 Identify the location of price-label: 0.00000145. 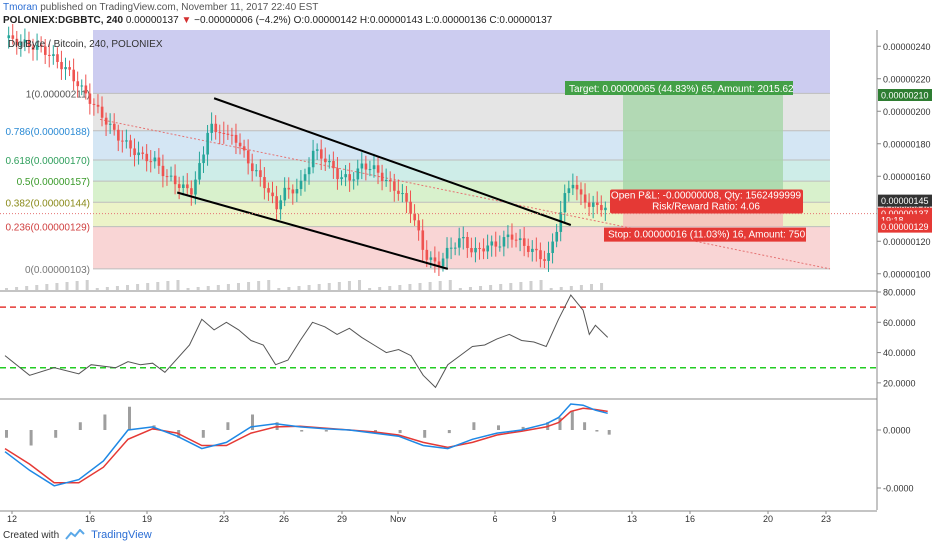
(905, 201).